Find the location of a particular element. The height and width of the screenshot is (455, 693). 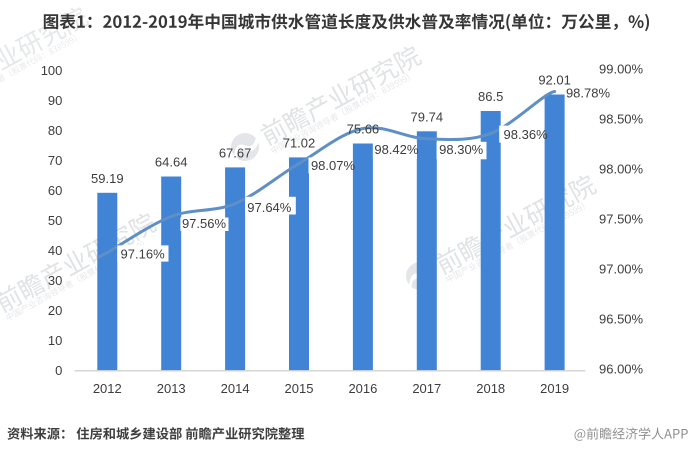

svg-text: 2014 is located at coordinates (235, 388).